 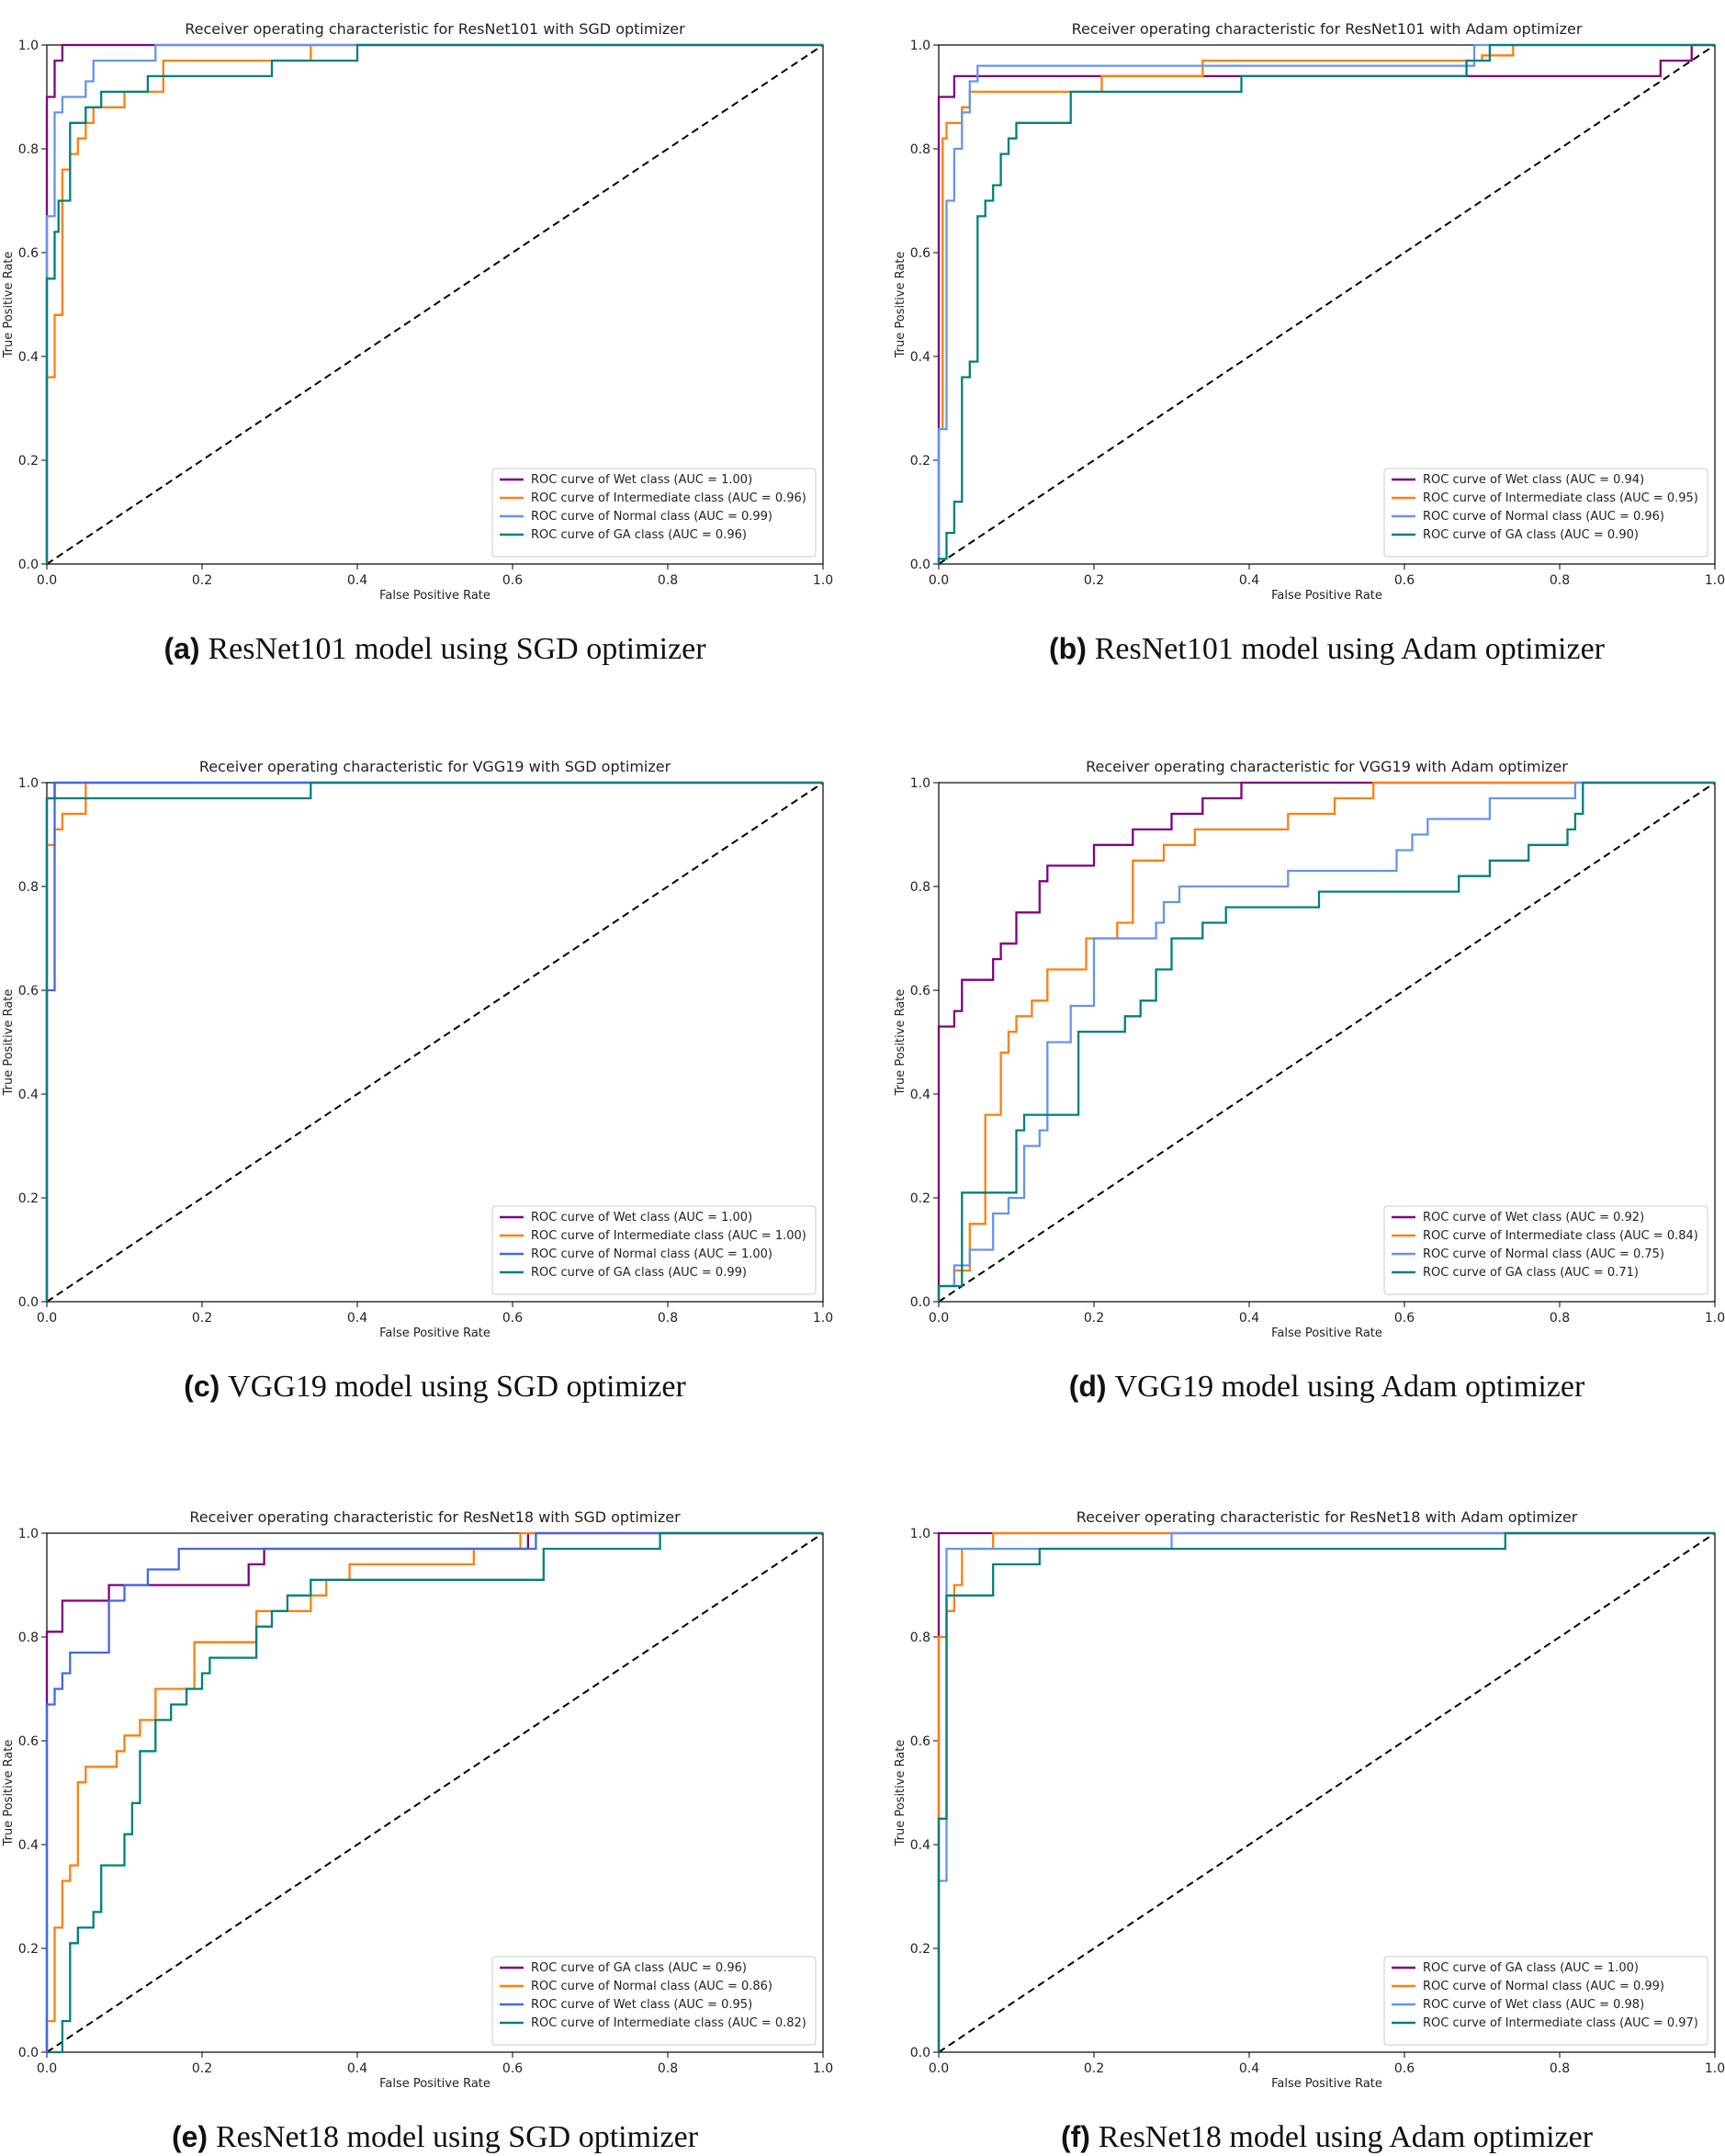 What do you see at coordinates (1531, 535) in the screenshot?
I see `legend-entry: ROC curve of GA class (AUC = 0.90)` at bounding box center [1531, 535].